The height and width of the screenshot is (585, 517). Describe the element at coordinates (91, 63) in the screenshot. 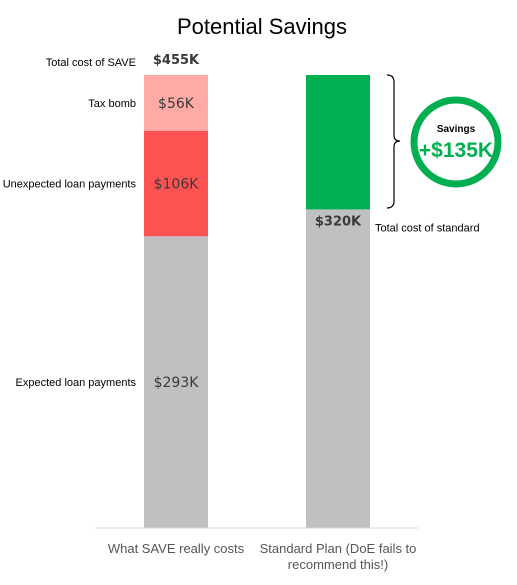

I see `total-caption: Total cost of SAVE` at that location.